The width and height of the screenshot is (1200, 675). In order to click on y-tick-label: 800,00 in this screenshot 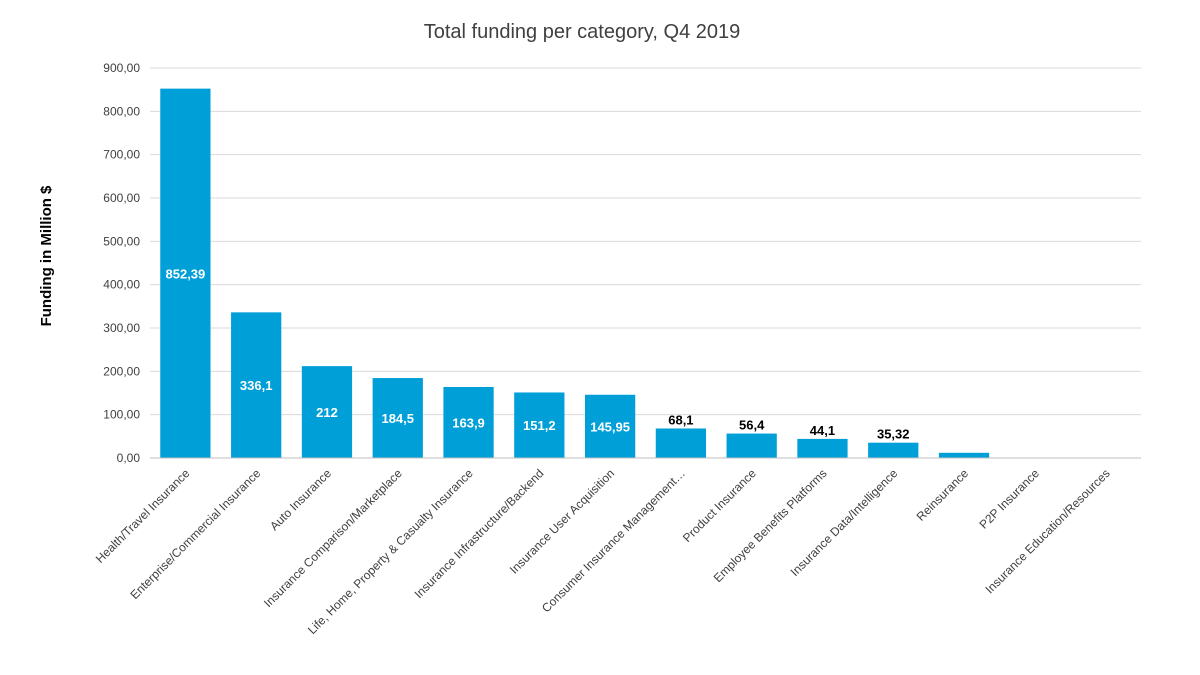, I will do `click(121, 111)`.